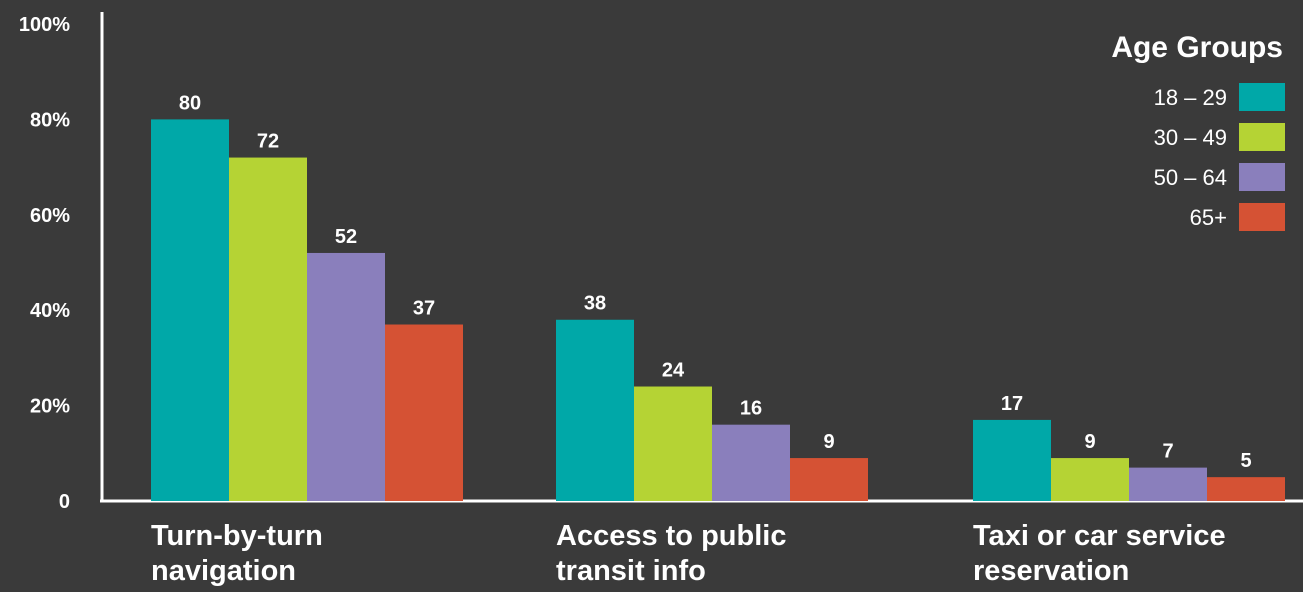  Describe the element at coordinates (631, 571) in the screenshot. I see `category-label: transit info` at that location.